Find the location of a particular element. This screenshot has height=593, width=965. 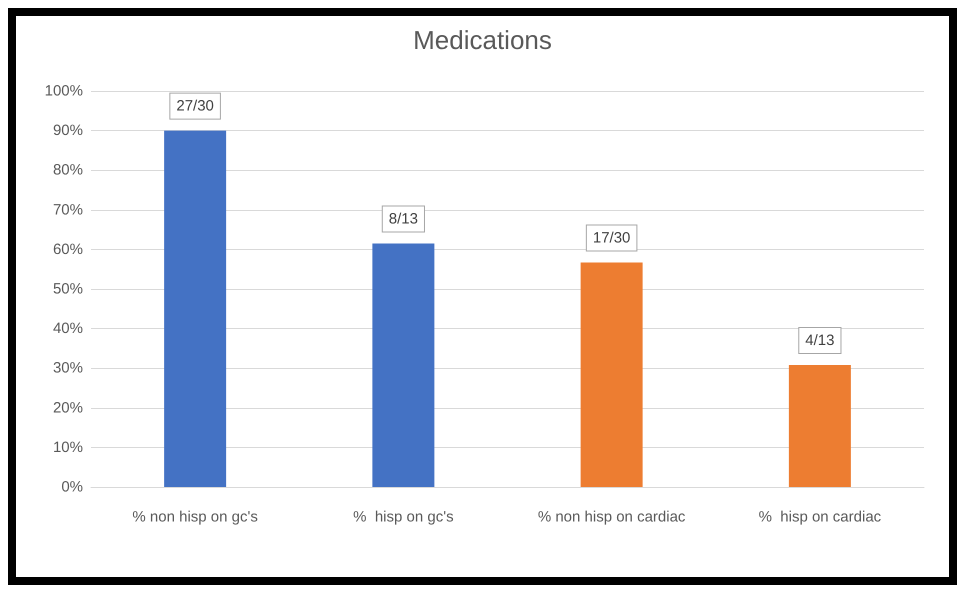

y-tick-label: 70% is located at coordinates (67, 209).